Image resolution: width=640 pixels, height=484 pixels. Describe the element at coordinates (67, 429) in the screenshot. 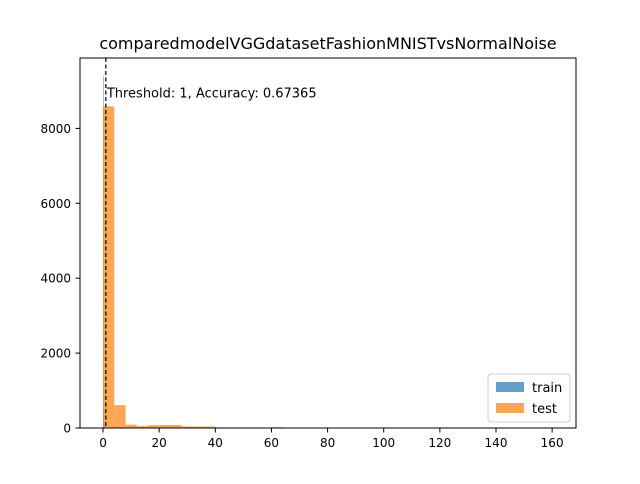

I see `y-tick-label-0: 0` at that location.